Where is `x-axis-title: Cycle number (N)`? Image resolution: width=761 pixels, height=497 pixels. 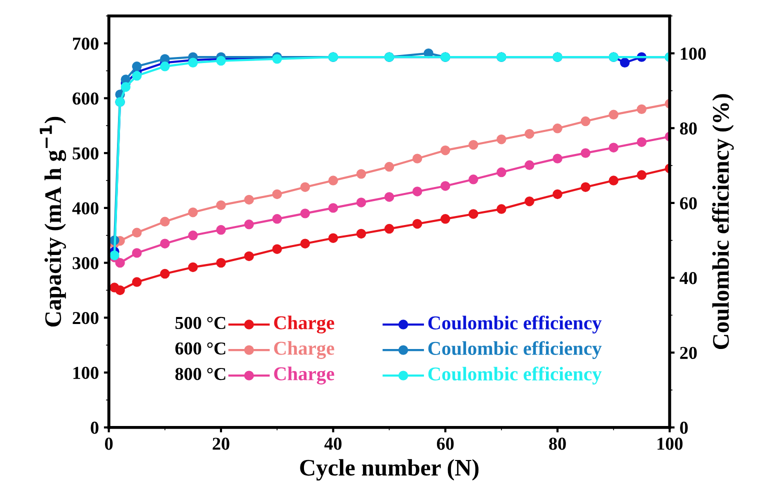 x-axis-title: Cycle number (N) is located at coordinates (389, 470).